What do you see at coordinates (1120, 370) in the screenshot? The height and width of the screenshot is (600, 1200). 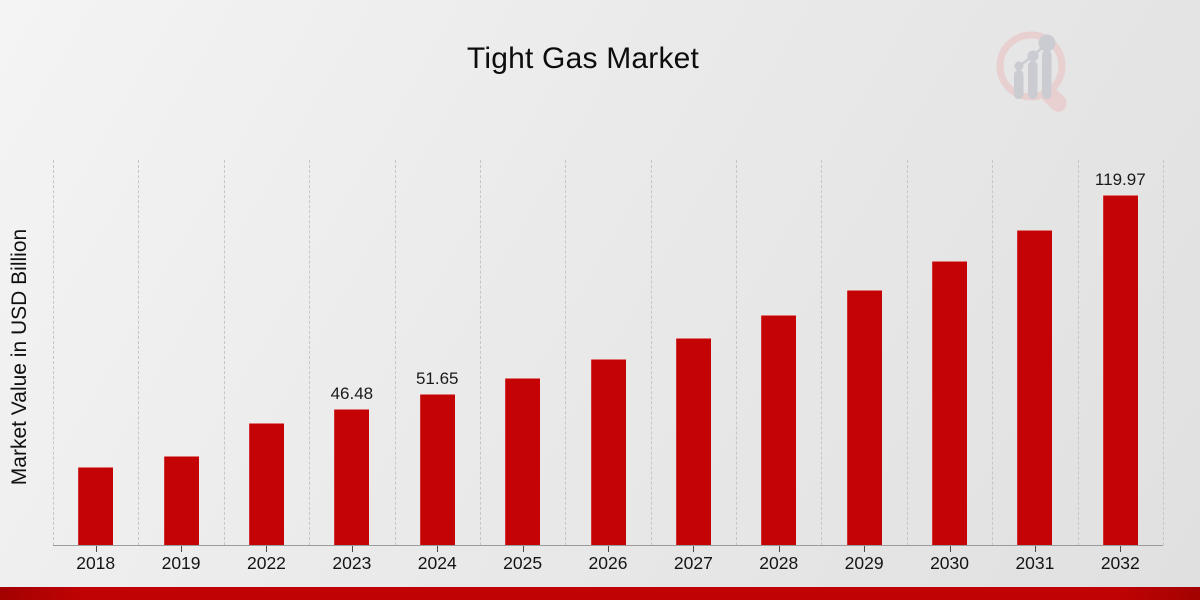 I see `bar-2032` at bounding box center [1120, 370].